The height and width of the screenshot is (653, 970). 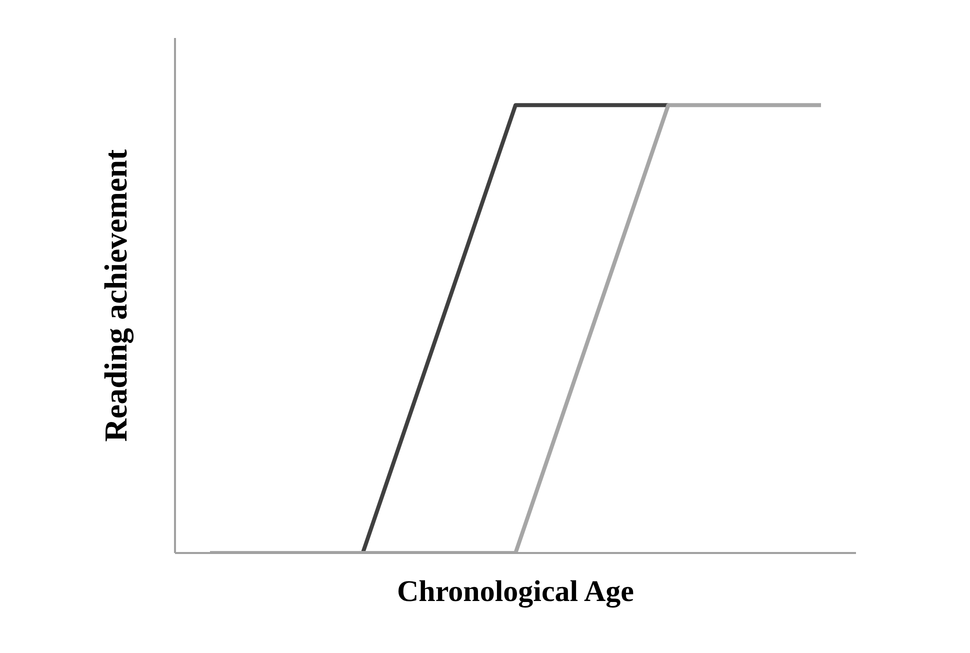 I want to click on x-axis-title: Chronological Age, so click(x=515, y=591).